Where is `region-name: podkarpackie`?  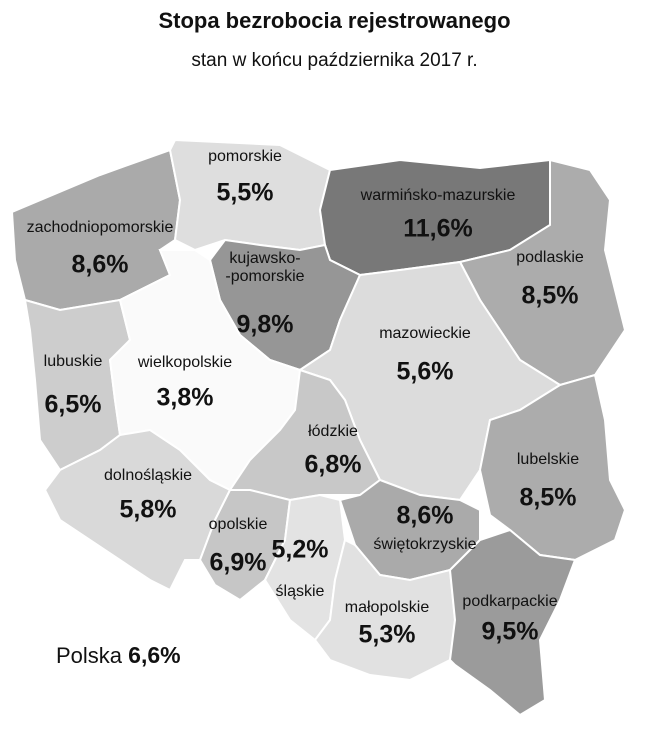 region-name: podkarpackie is located at coordinates (510, 601).